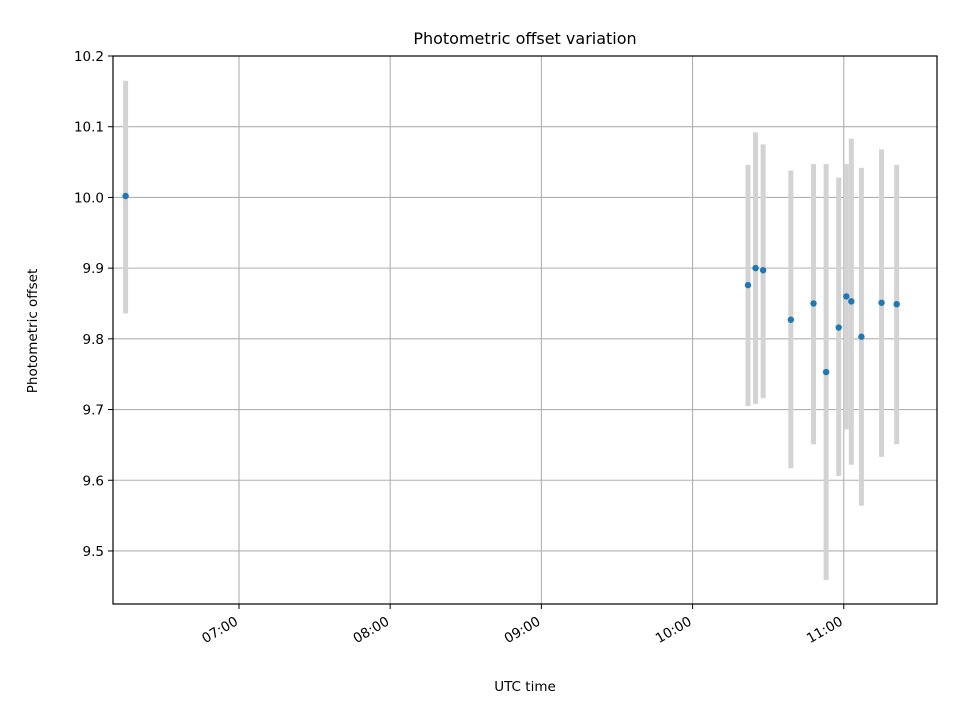  What do you see at coordinates (93, 304) in the screenshot?
I see `y-axis-ticks: 9.5 9.6 9.7 9.8 9.9 10.0 10.1 10.2` at bounding box center [93, 304].